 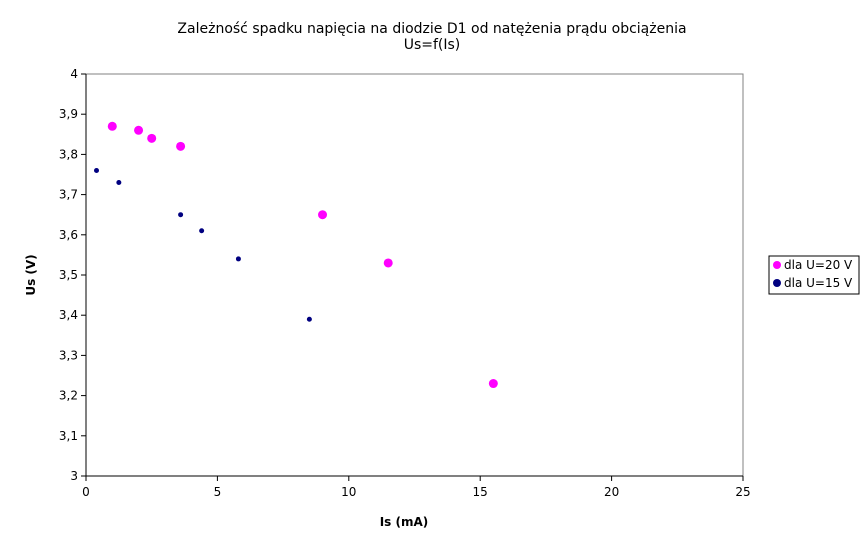 I want to click on y-tick-label: 3,5, so click(x=68, y=275).